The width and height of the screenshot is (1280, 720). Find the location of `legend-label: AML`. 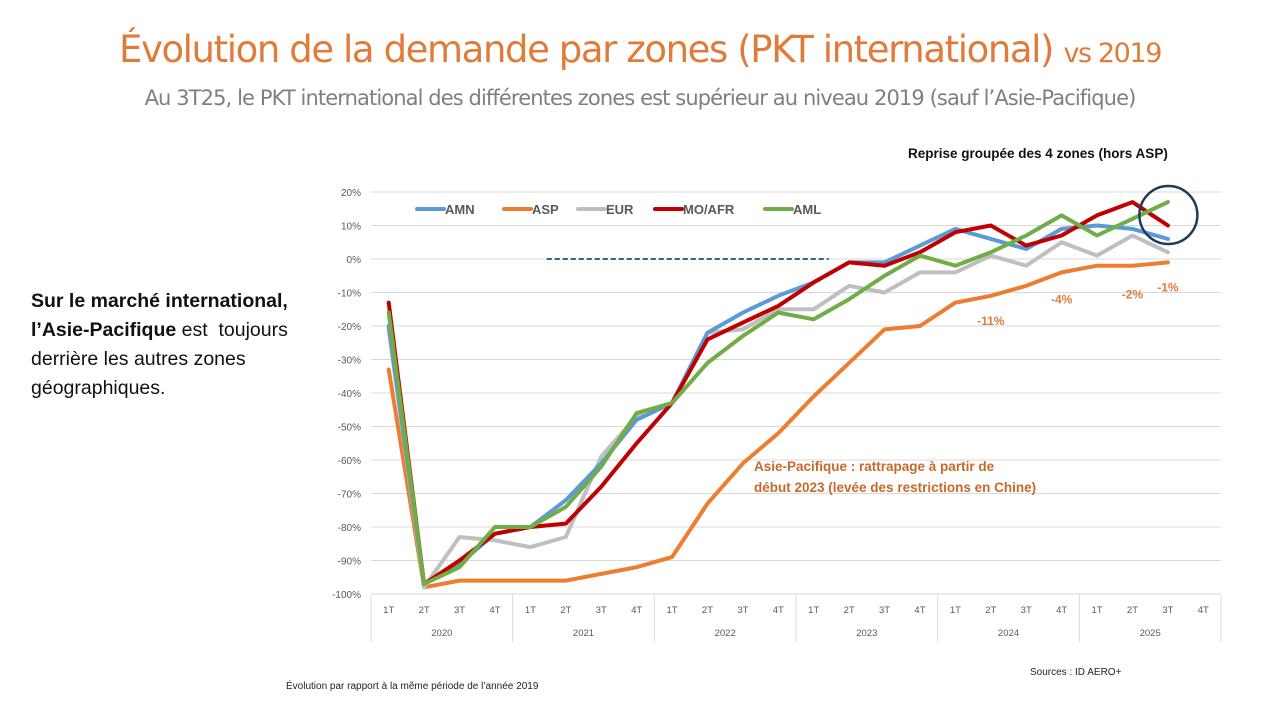

legend-label: AML is located at coordinates (807, 209).